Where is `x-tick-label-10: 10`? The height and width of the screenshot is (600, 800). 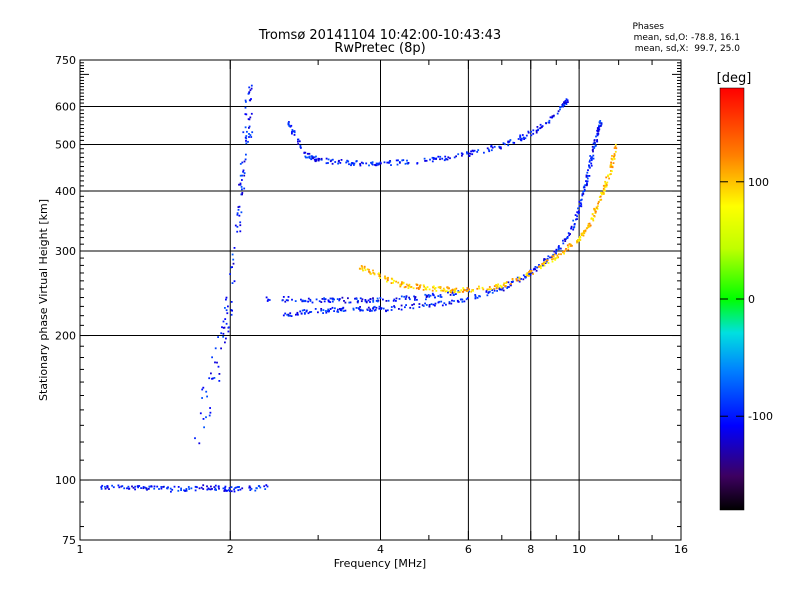 x-tick-label-10: 10 is located at coordinates (579, 549).